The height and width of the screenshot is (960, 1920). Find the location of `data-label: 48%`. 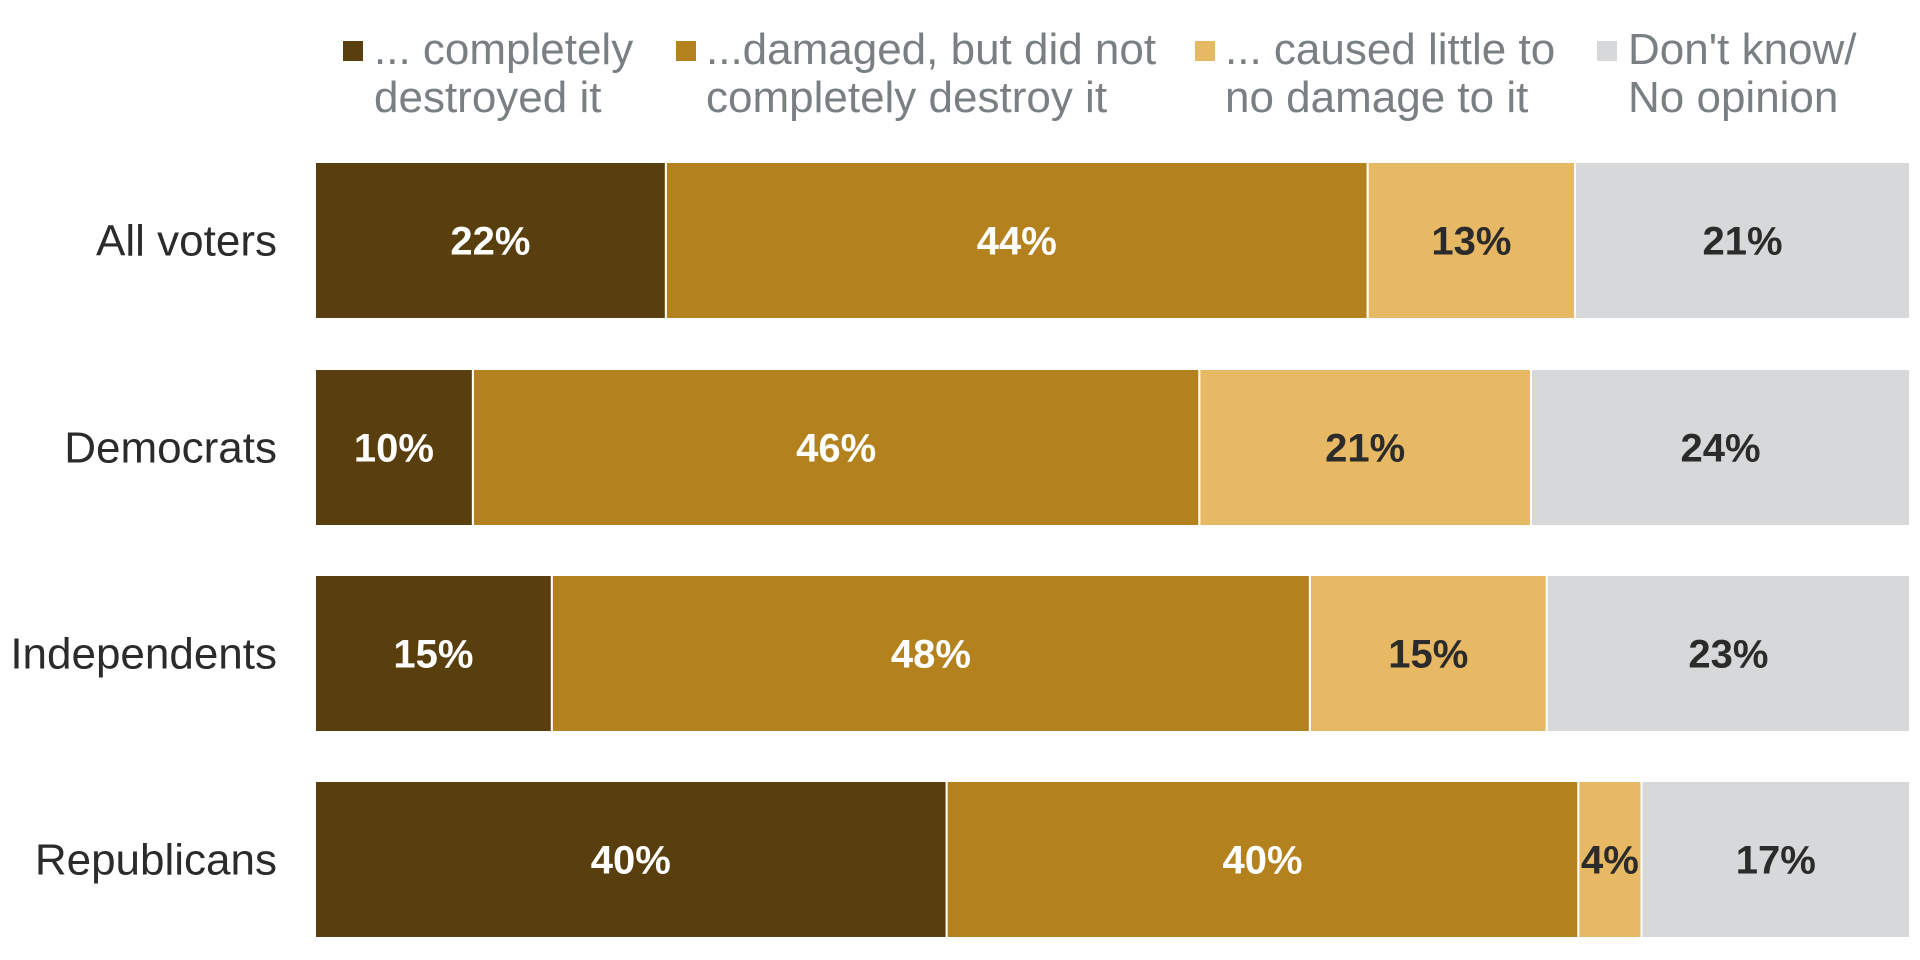

data-label: 48% is located at coordinates (931, 655).